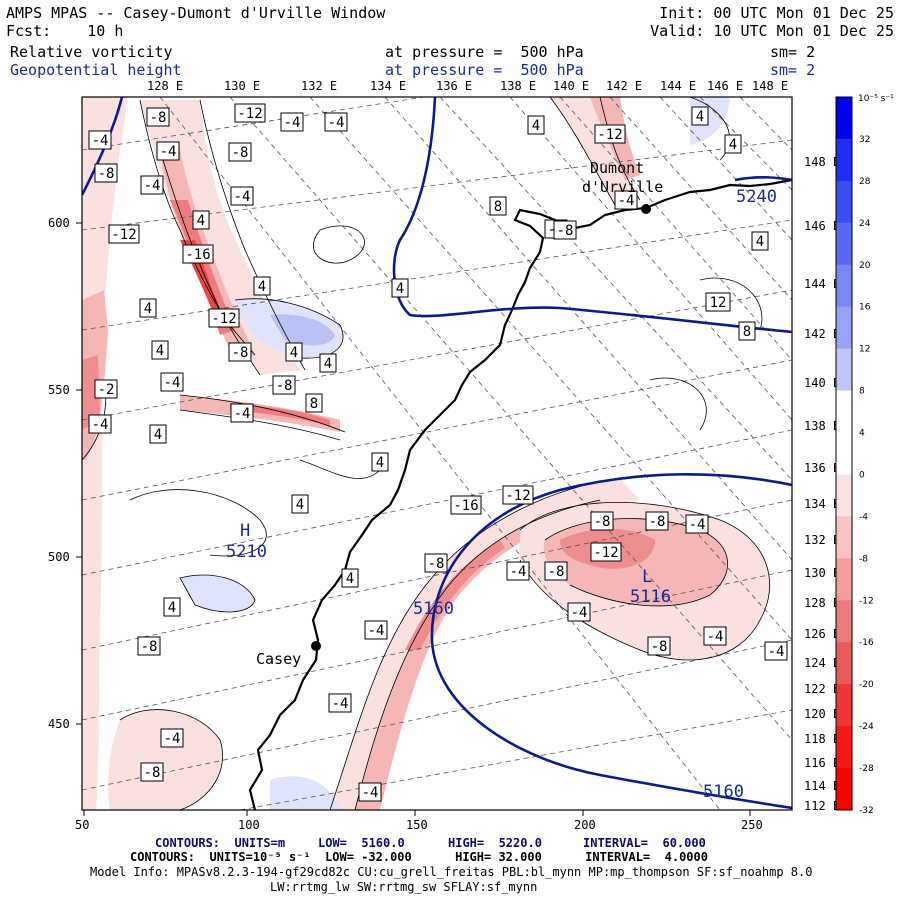  What do you see at coordinates (316, 646) in the screenshot?
I see `casey-marker` at bounding box center [316, 646].